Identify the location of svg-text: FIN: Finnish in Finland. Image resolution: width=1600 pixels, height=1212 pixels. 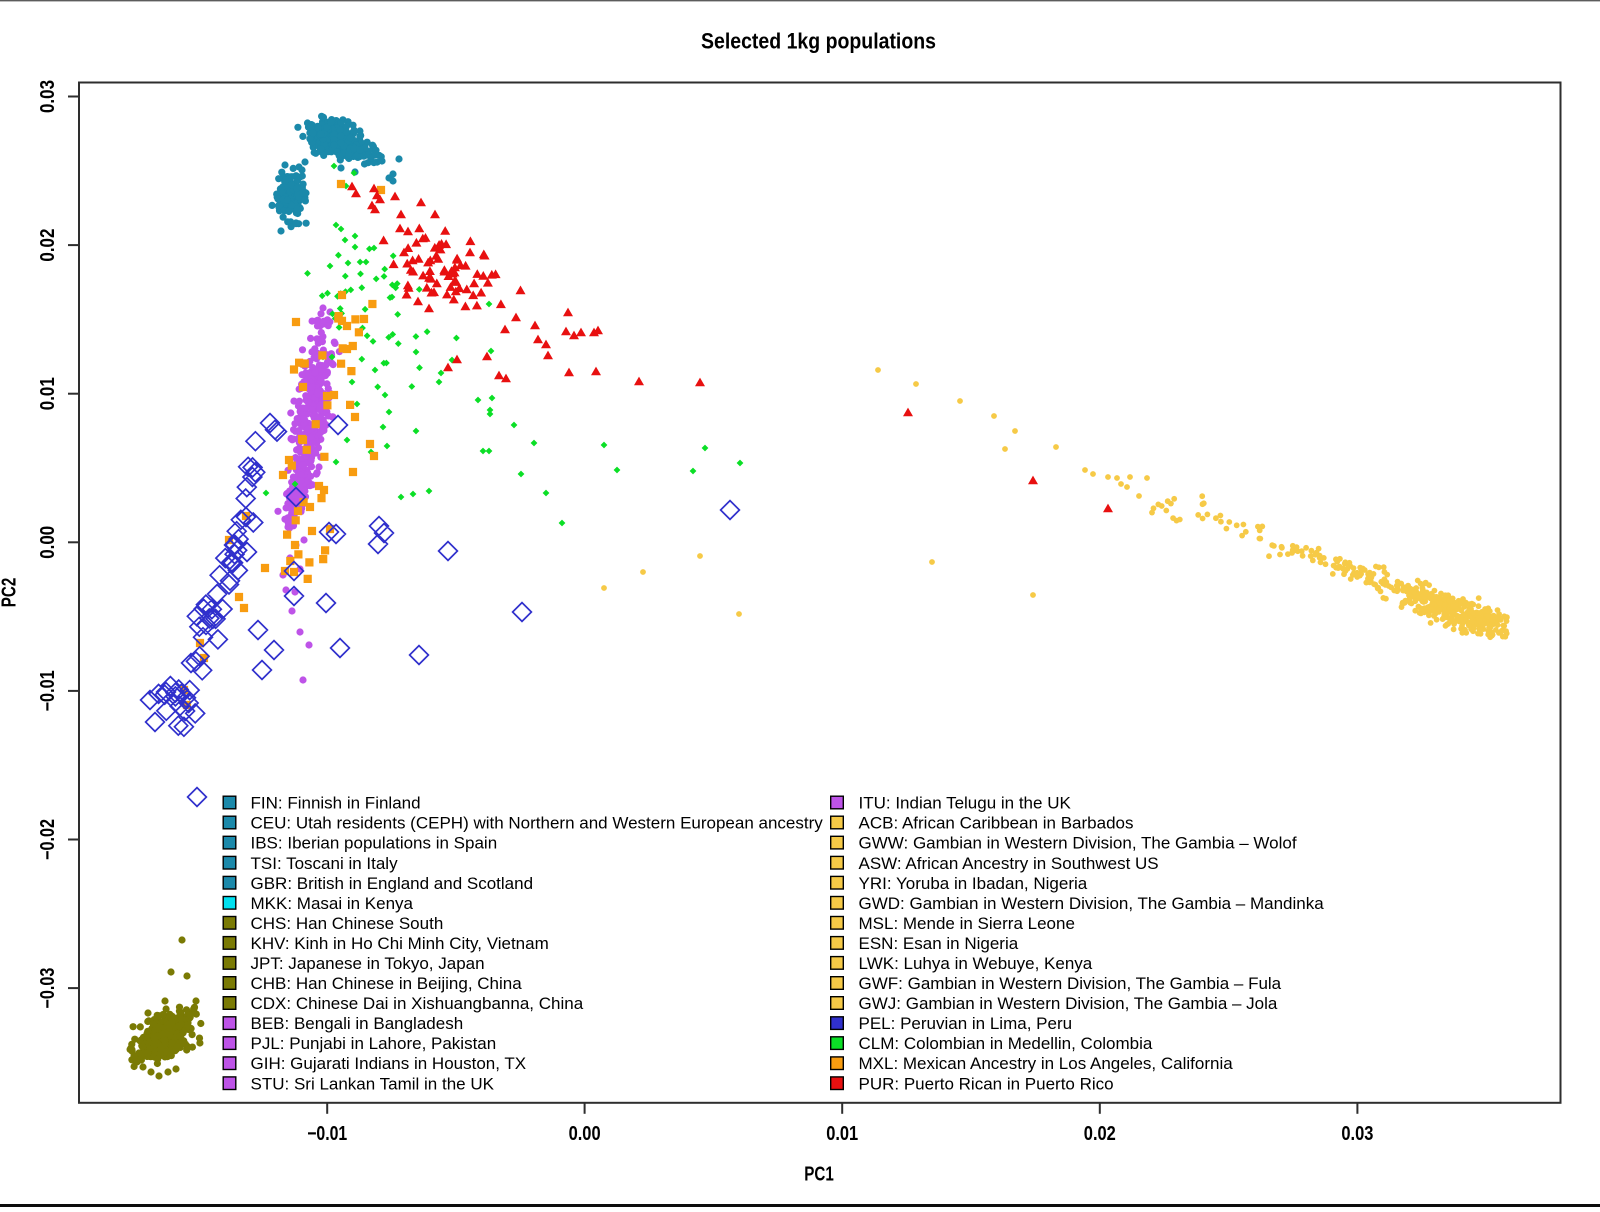
(336, 803).